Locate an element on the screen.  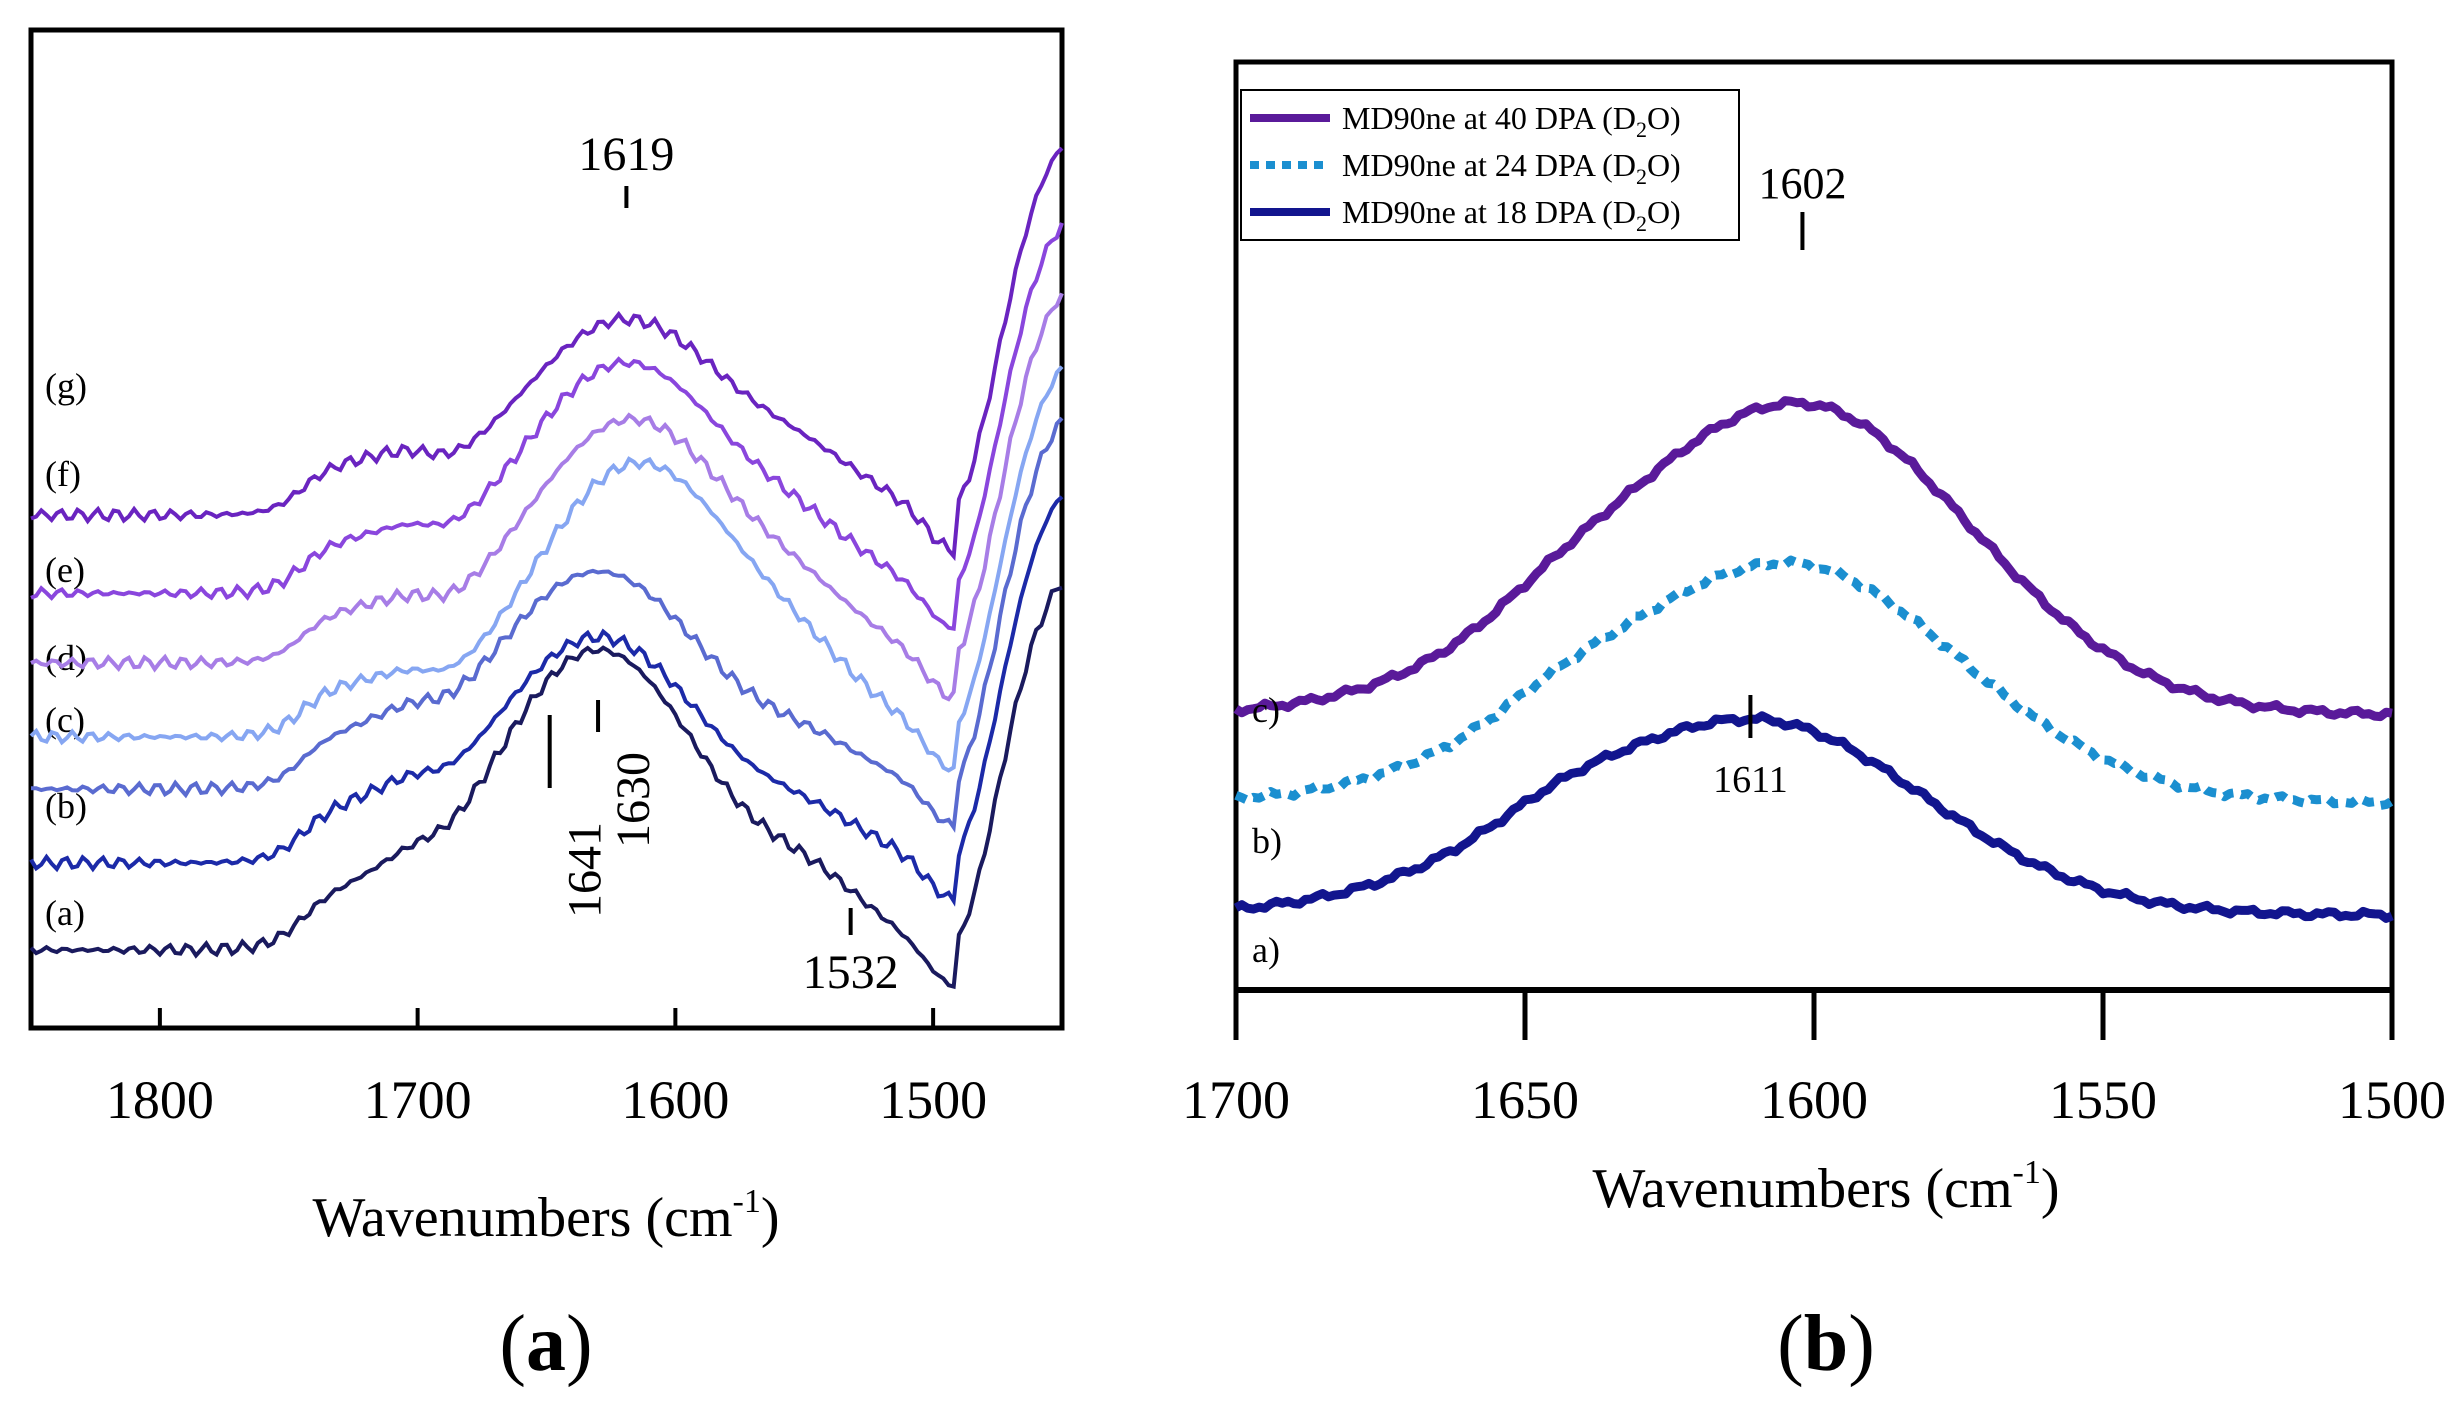
panel-b-trace-label-c: c) is located at coordinates (1266, 710).